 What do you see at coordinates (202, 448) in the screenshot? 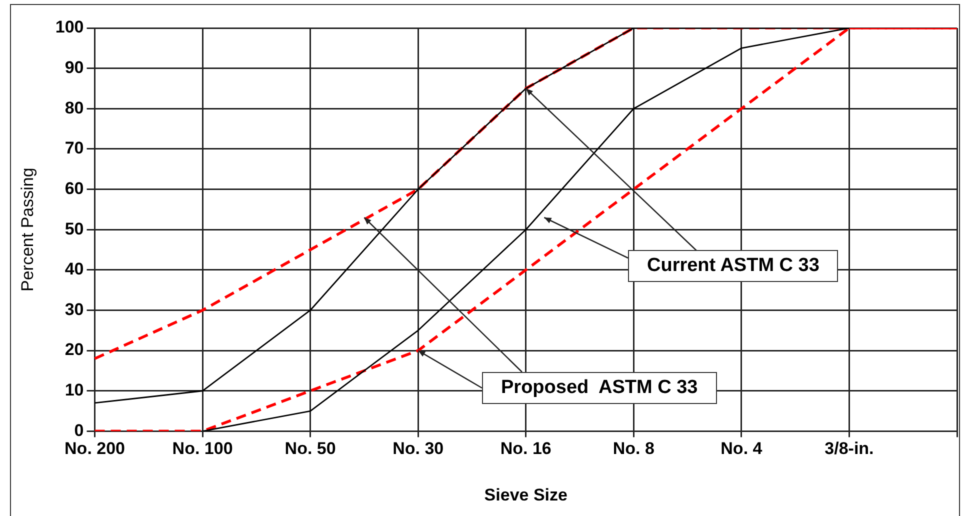
I see `x-tick-label: No. 100` at bounding box center [202, 448].